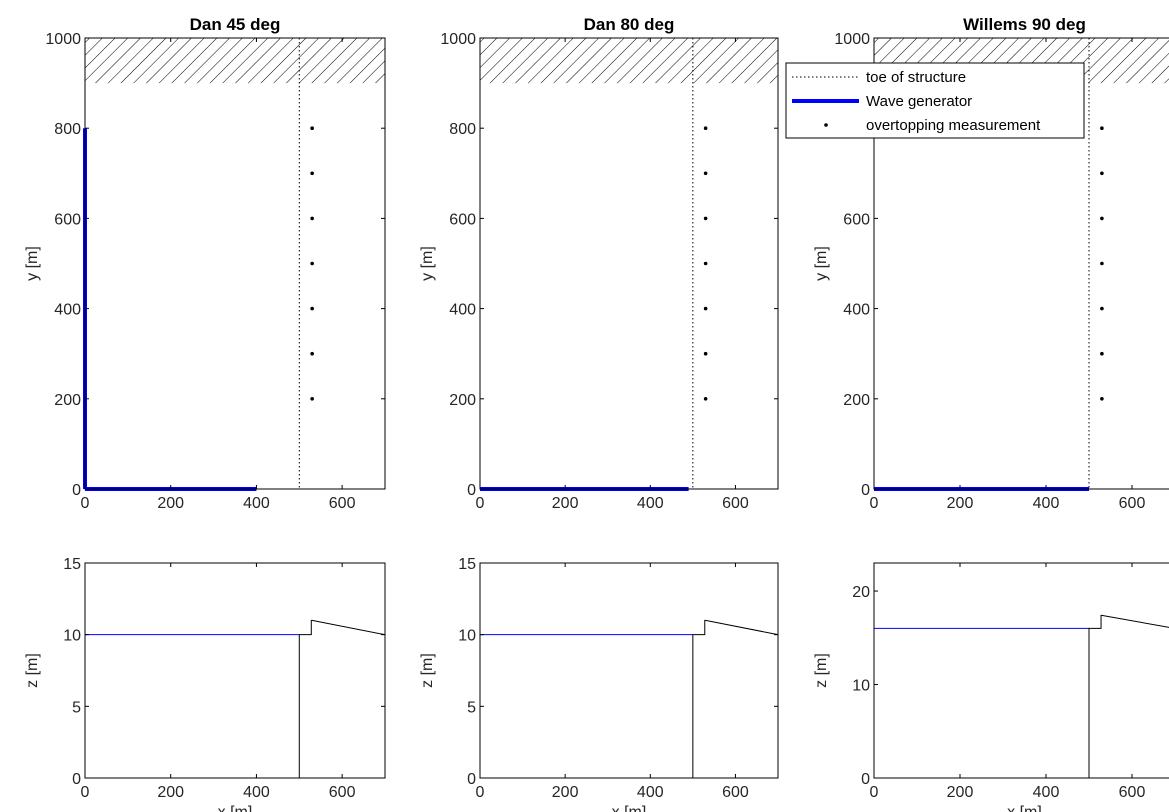 This screenshot has height=812, width=1169. Describe the element at coordinates (826, 125) in the screenshot. I see `legend-dot-swatch` at that location.